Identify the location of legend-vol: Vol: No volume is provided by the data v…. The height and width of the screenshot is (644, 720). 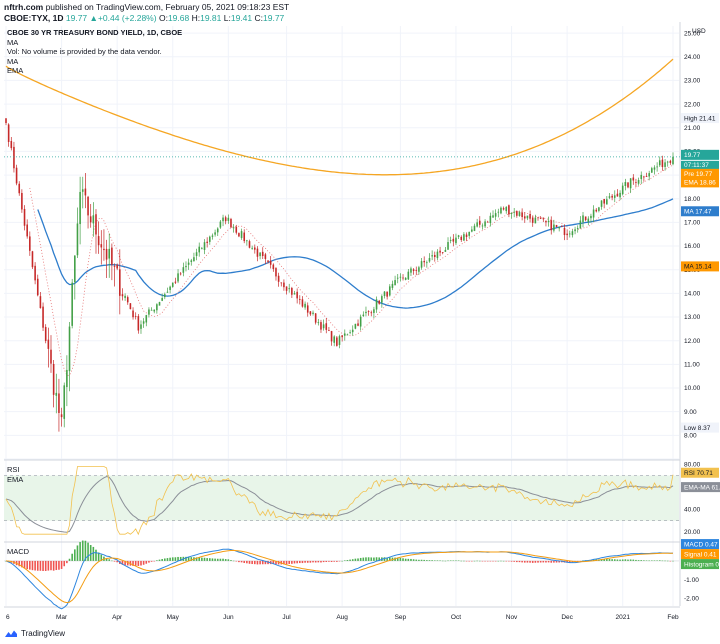
(84, 51).